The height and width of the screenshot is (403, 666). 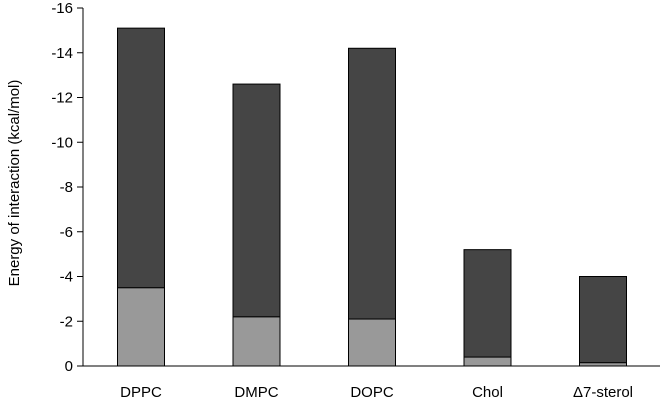 What do you see at coordinates (62, 98) in the screenshot?
I see `y-tick-label: -12` at bounding box center [62, 98].